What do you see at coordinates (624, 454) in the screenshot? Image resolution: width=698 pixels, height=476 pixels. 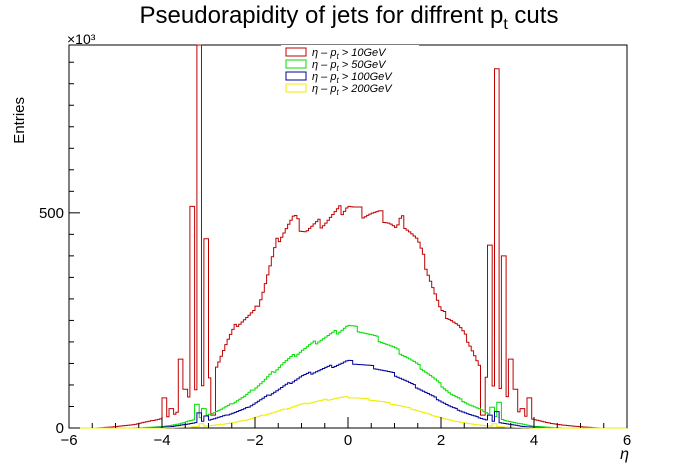 I see `x-axis-label: η` at bounding box center [624, 454].